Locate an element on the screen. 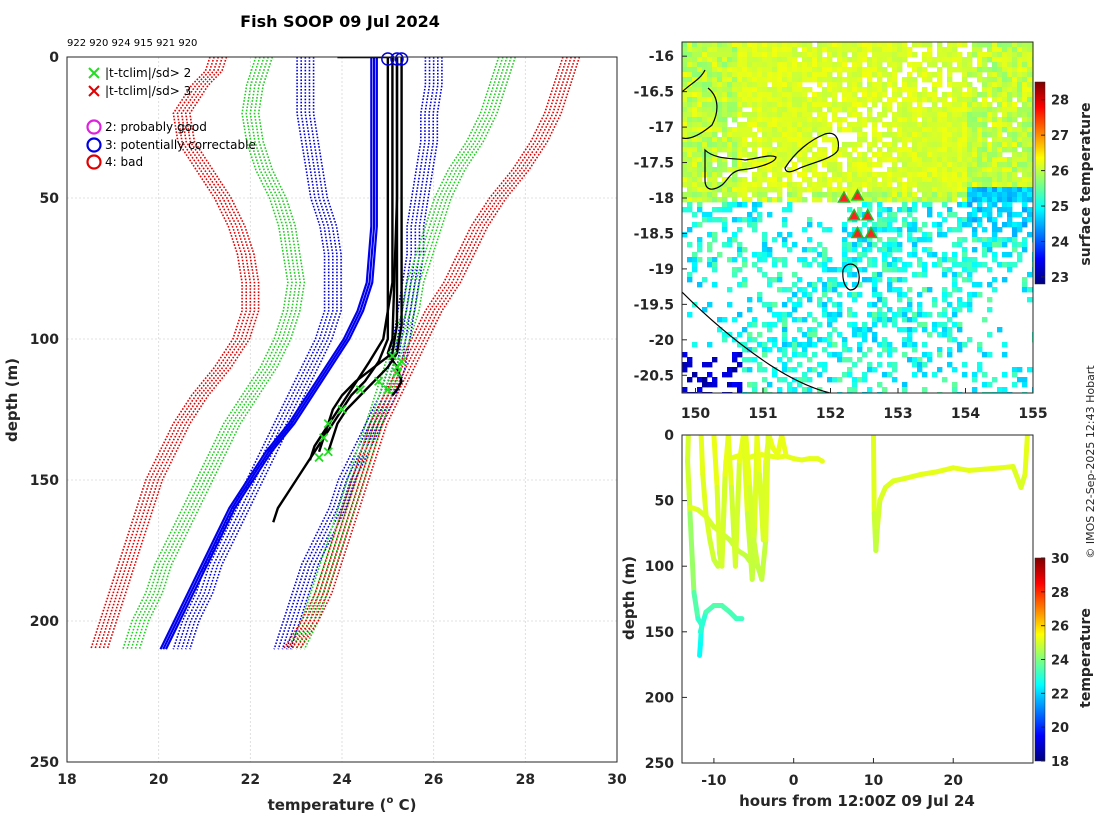 The height and width of the screenshot is (820, 1100). timeseries-colorbar-tick-label: 20 is located at coordinates (1060, 728).